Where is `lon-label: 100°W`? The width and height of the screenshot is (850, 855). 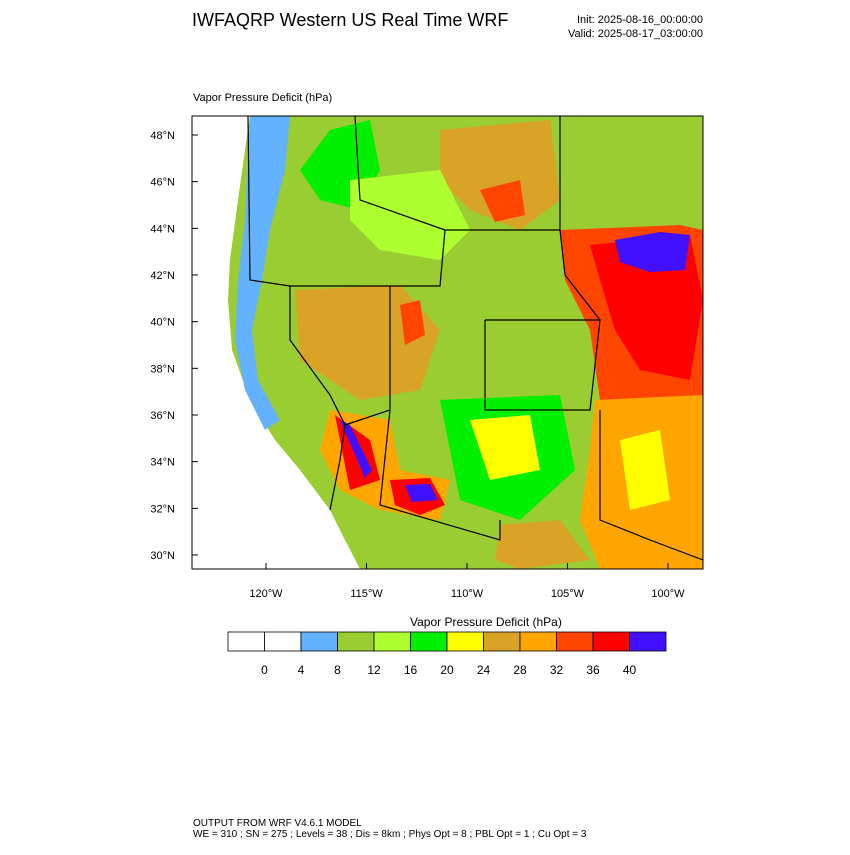
lon-label: 100°W is located at coordinates (668, 594).